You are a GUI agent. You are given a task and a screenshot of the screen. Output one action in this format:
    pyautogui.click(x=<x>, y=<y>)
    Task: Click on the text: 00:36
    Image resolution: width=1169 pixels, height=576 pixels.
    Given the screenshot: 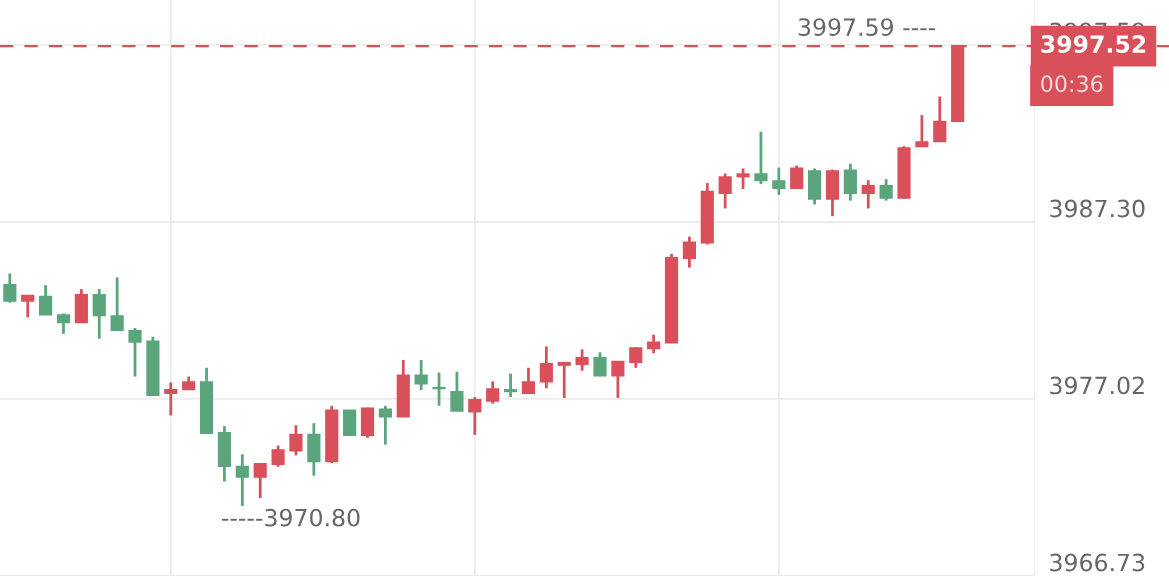 What is the action you would take?
    pyautogui.click(x=1072, y=84)
    